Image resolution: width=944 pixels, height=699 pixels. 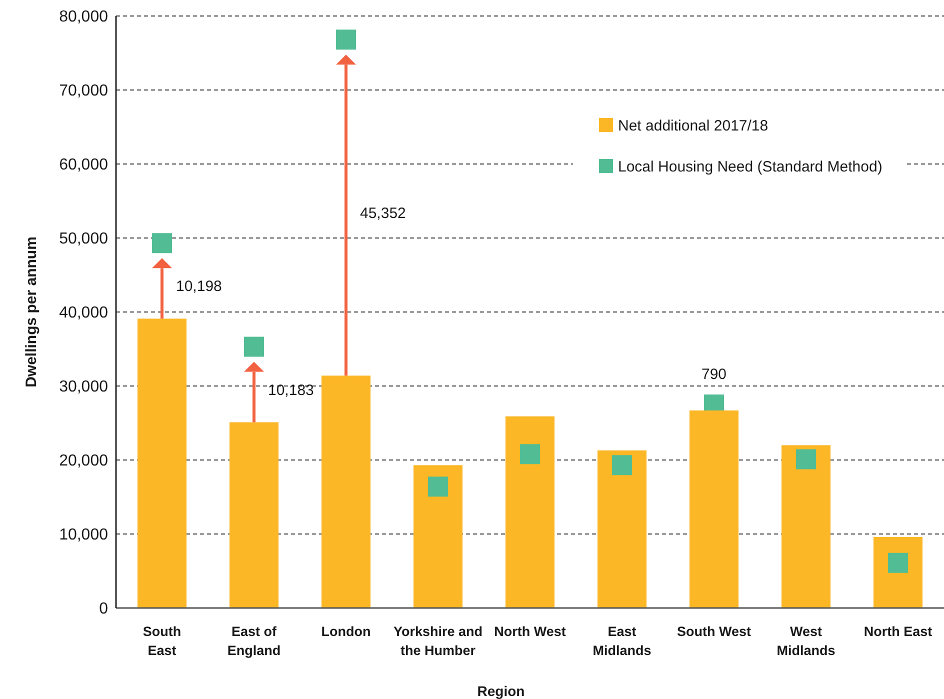 What do you see at coordinates (501, 691) in the screenshot?
I see `x-axis-title: Region` at bounding box center [501, 691].